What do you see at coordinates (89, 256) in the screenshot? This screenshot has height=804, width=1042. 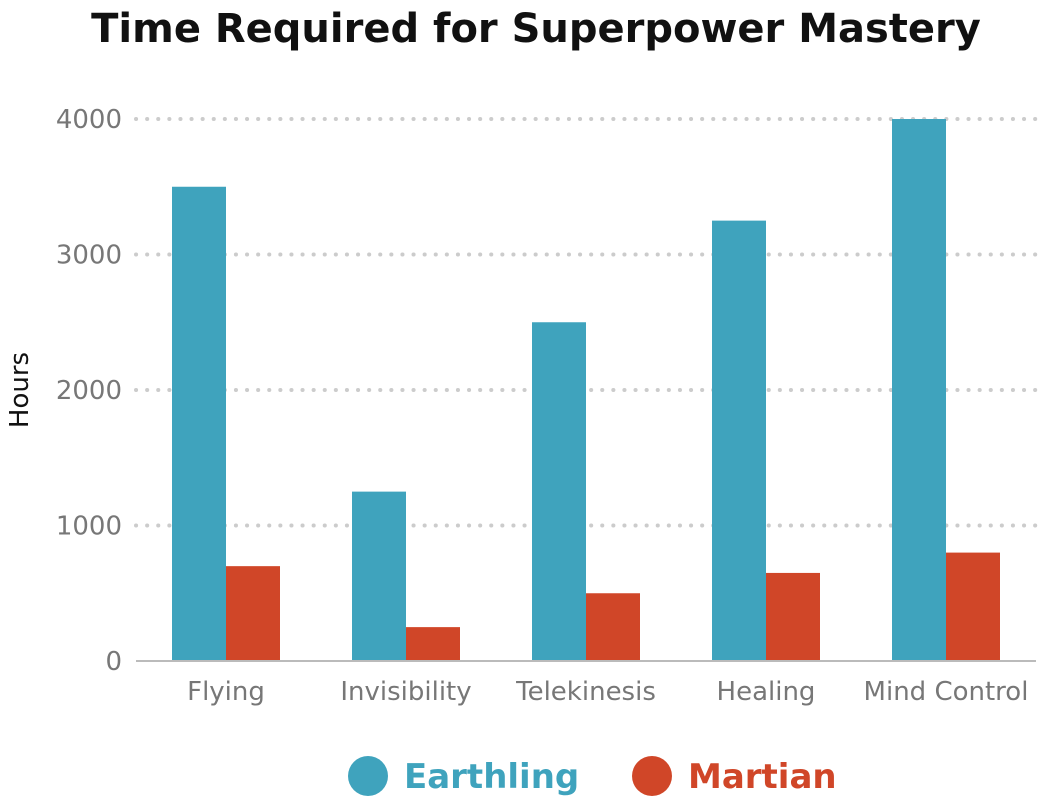 I see `y-tick-label: 3000` at bounding box center [89, 256].